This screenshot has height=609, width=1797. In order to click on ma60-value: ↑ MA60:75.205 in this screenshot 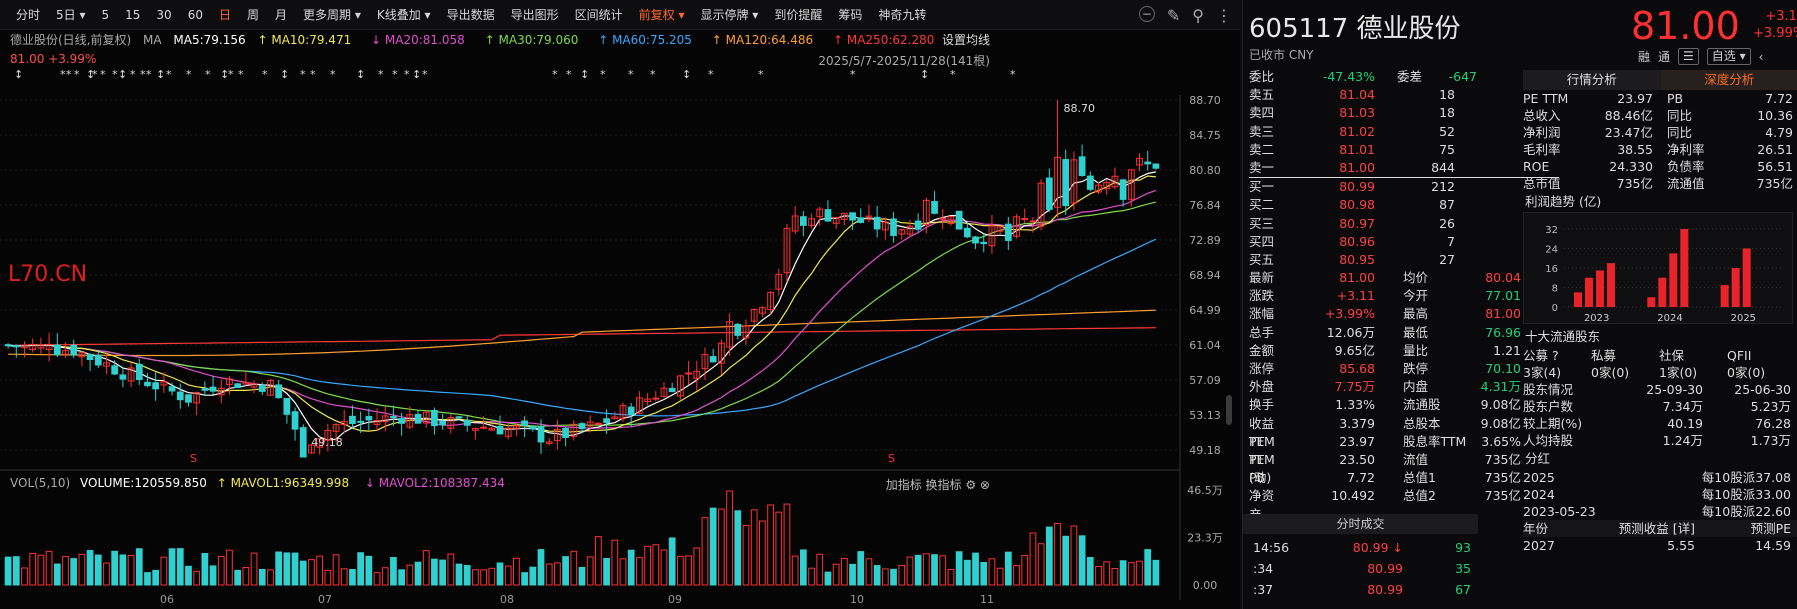, I will do `click(645, 40)`.